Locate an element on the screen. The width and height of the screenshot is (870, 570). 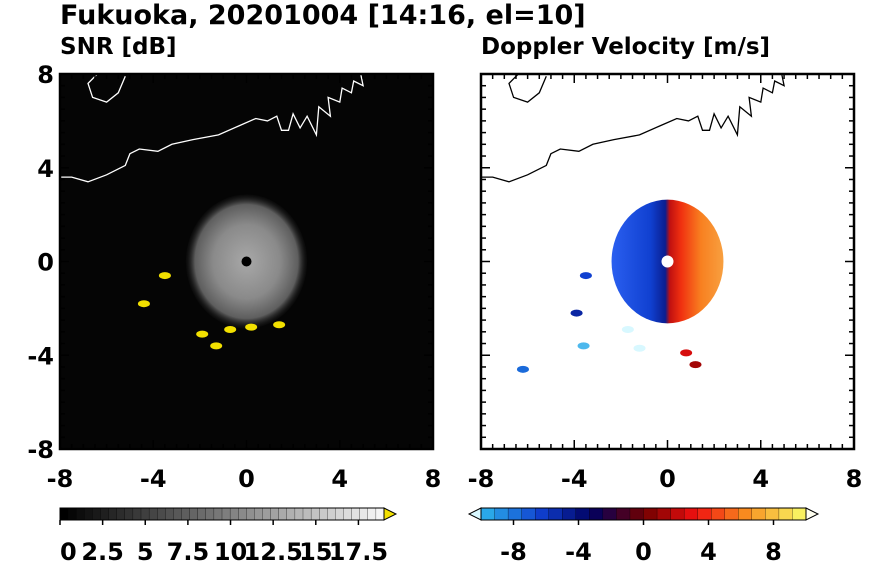
colorbar-tick-label: -4 is located at coordinates (578, 552).